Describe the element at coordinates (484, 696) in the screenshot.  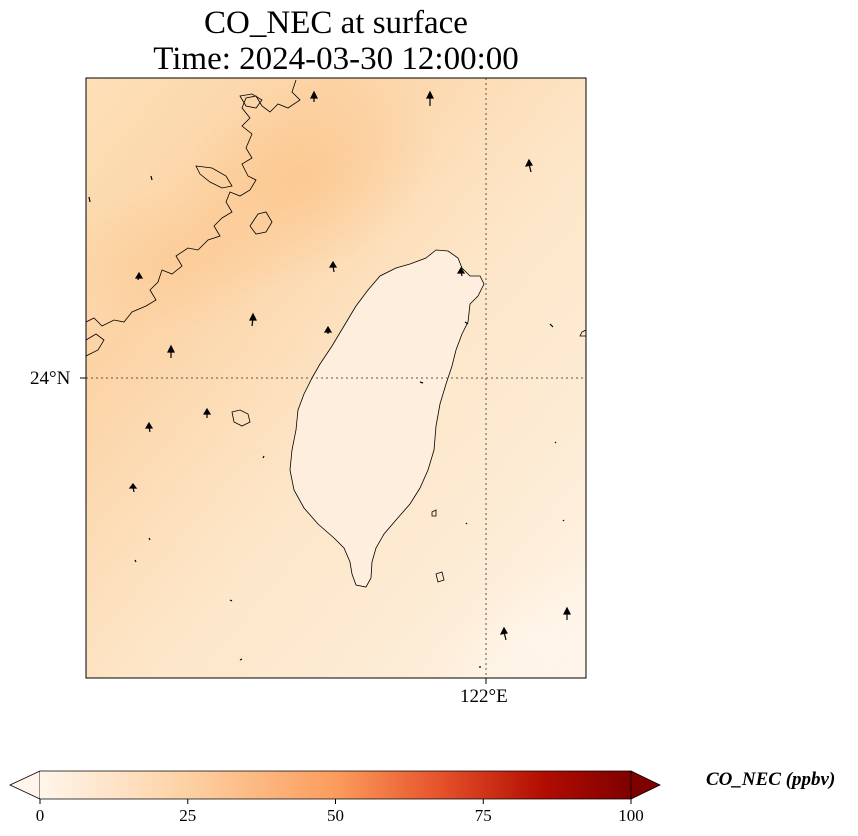
I see `longitude-tick-label: 122°E` at that location.